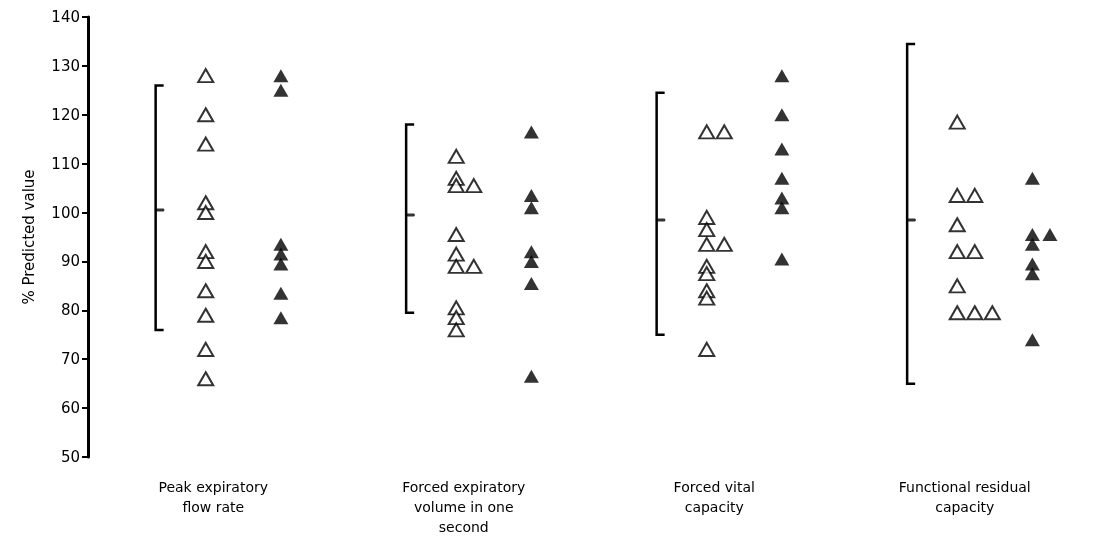 This screenshot has height=537, width=1100. I want to click on y-tick-label: 130, so click(65, 65).